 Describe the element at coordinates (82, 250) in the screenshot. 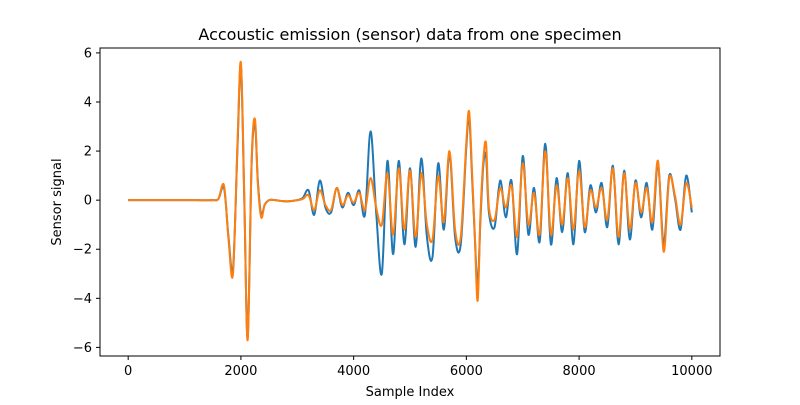

I see `y-tick-label: −2` at that location.